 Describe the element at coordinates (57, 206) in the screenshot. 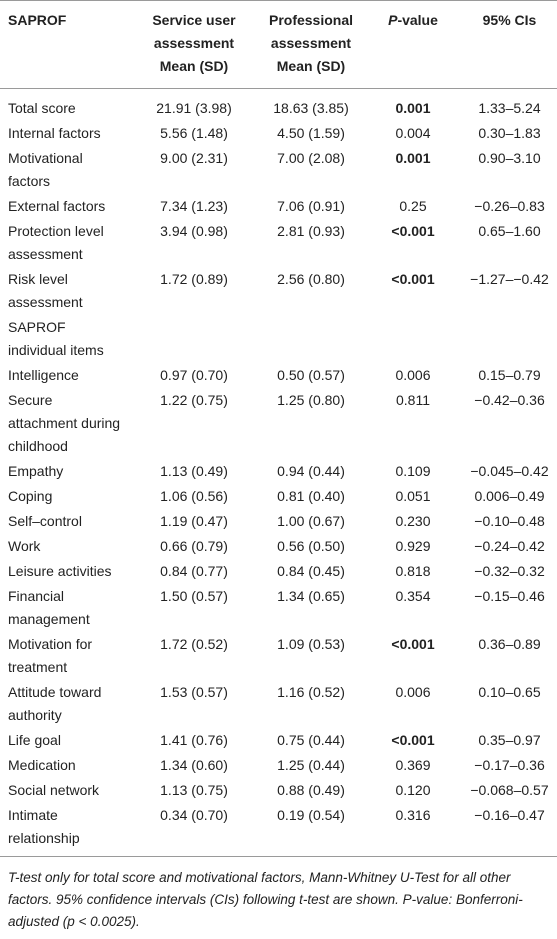

I see `row-label: External factors` at that location.